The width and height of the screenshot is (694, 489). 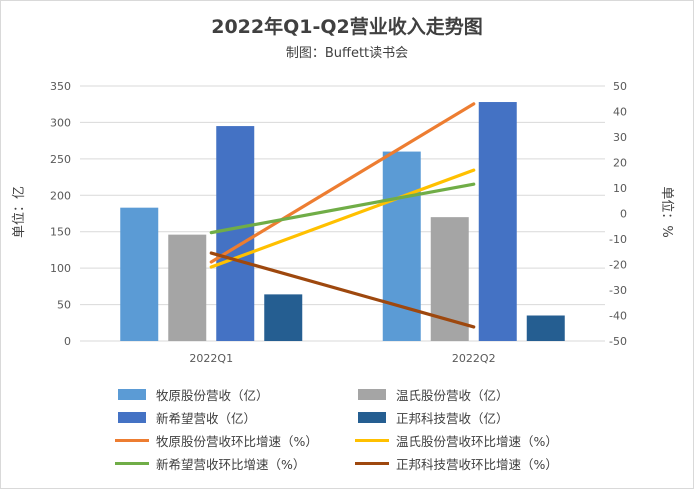 I want to click on legend-item-5: 温氏股份营收环比增速（%）, so click(x=460, y=440).